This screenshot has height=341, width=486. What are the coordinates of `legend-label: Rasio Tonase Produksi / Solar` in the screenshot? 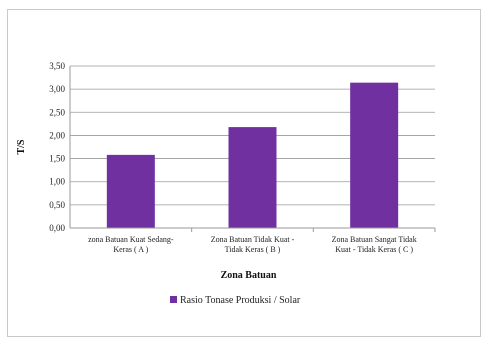 It's located at (240, 300).